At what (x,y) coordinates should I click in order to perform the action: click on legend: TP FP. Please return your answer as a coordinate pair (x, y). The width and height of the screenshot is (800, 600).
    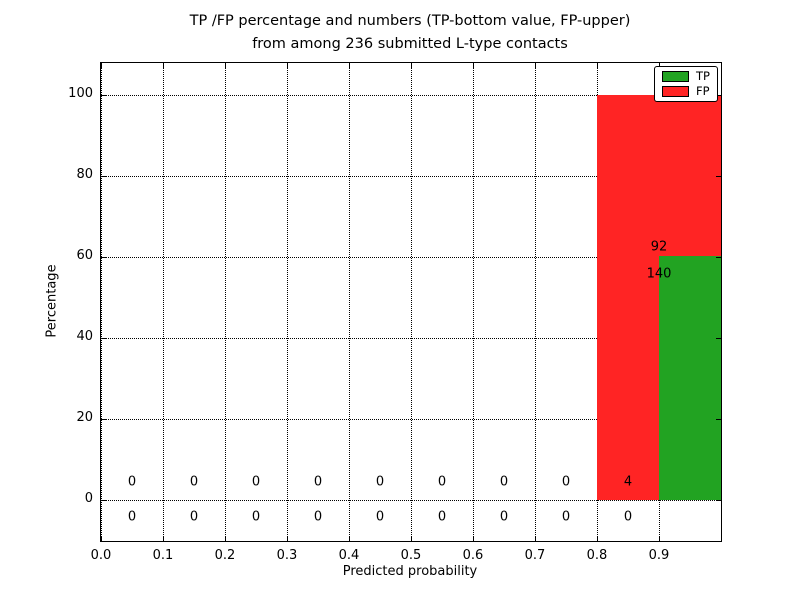
    Looking at the image, I should click on (686, 84).